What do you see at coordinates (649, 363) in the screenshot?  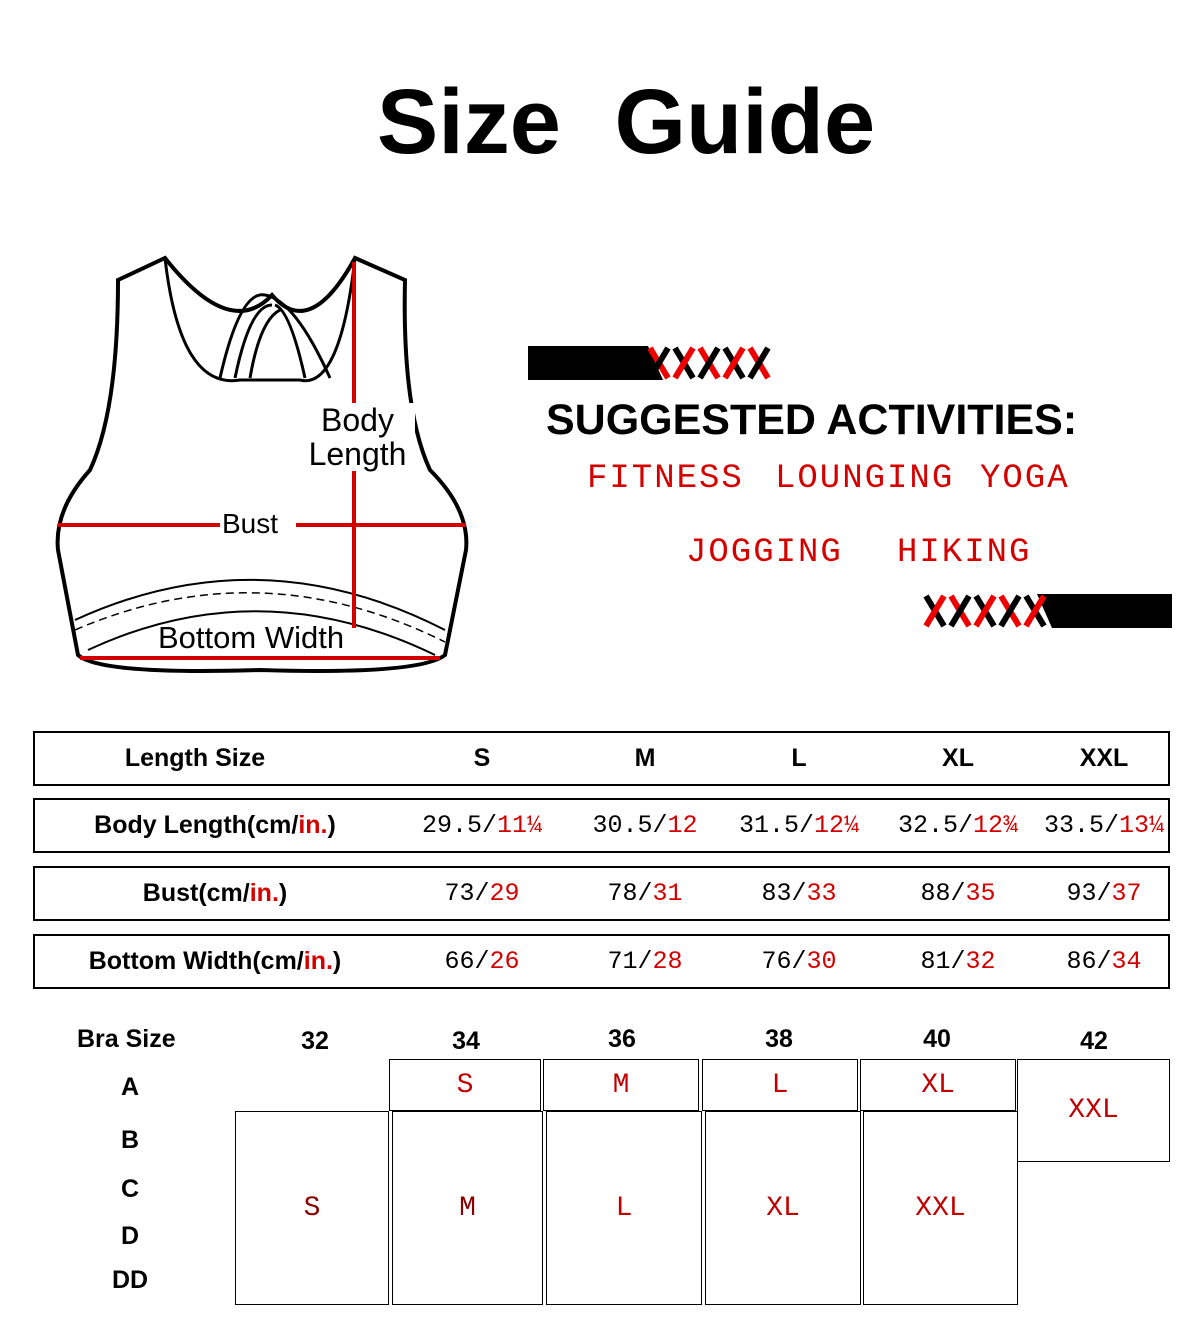 I see `decorative-stripe-top` at bounding box center [649, 363].